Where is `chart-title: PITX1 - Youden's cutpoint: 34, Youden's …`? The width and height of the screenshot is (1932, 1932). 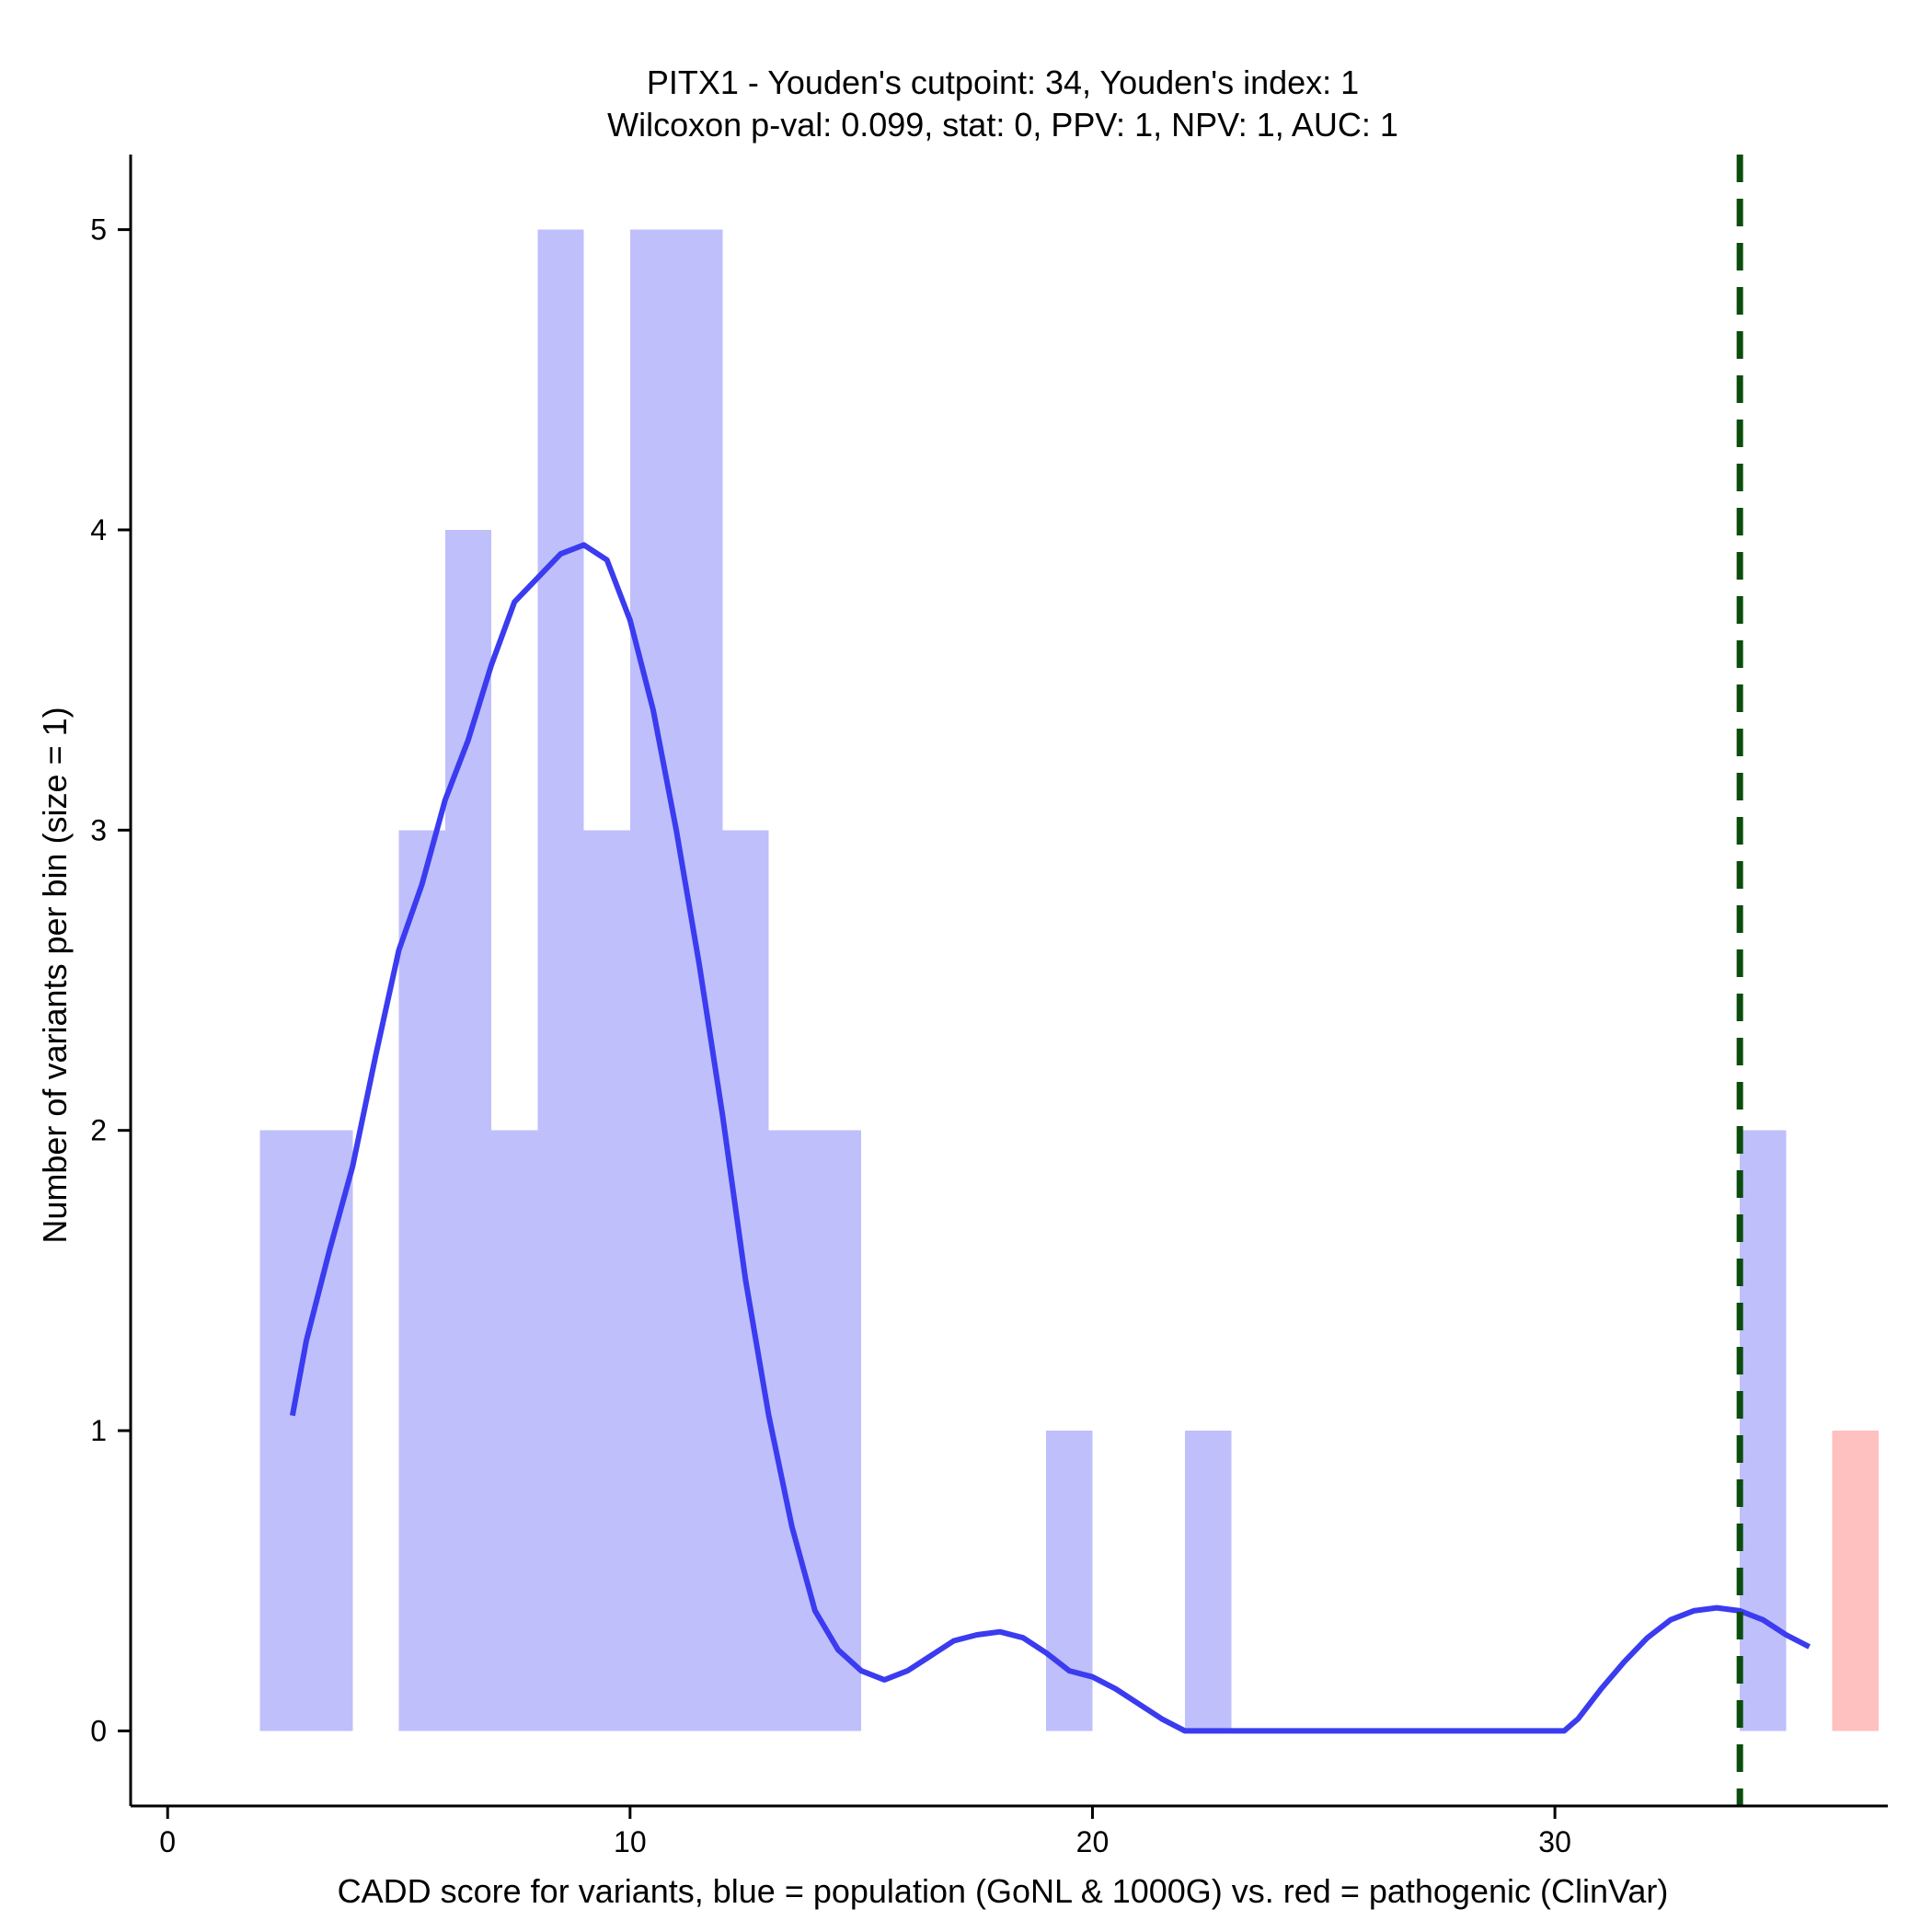
chart-title: PITX1 - Youden's cutpoint: 34, Youden's … is located at coordinates (1002, 103).